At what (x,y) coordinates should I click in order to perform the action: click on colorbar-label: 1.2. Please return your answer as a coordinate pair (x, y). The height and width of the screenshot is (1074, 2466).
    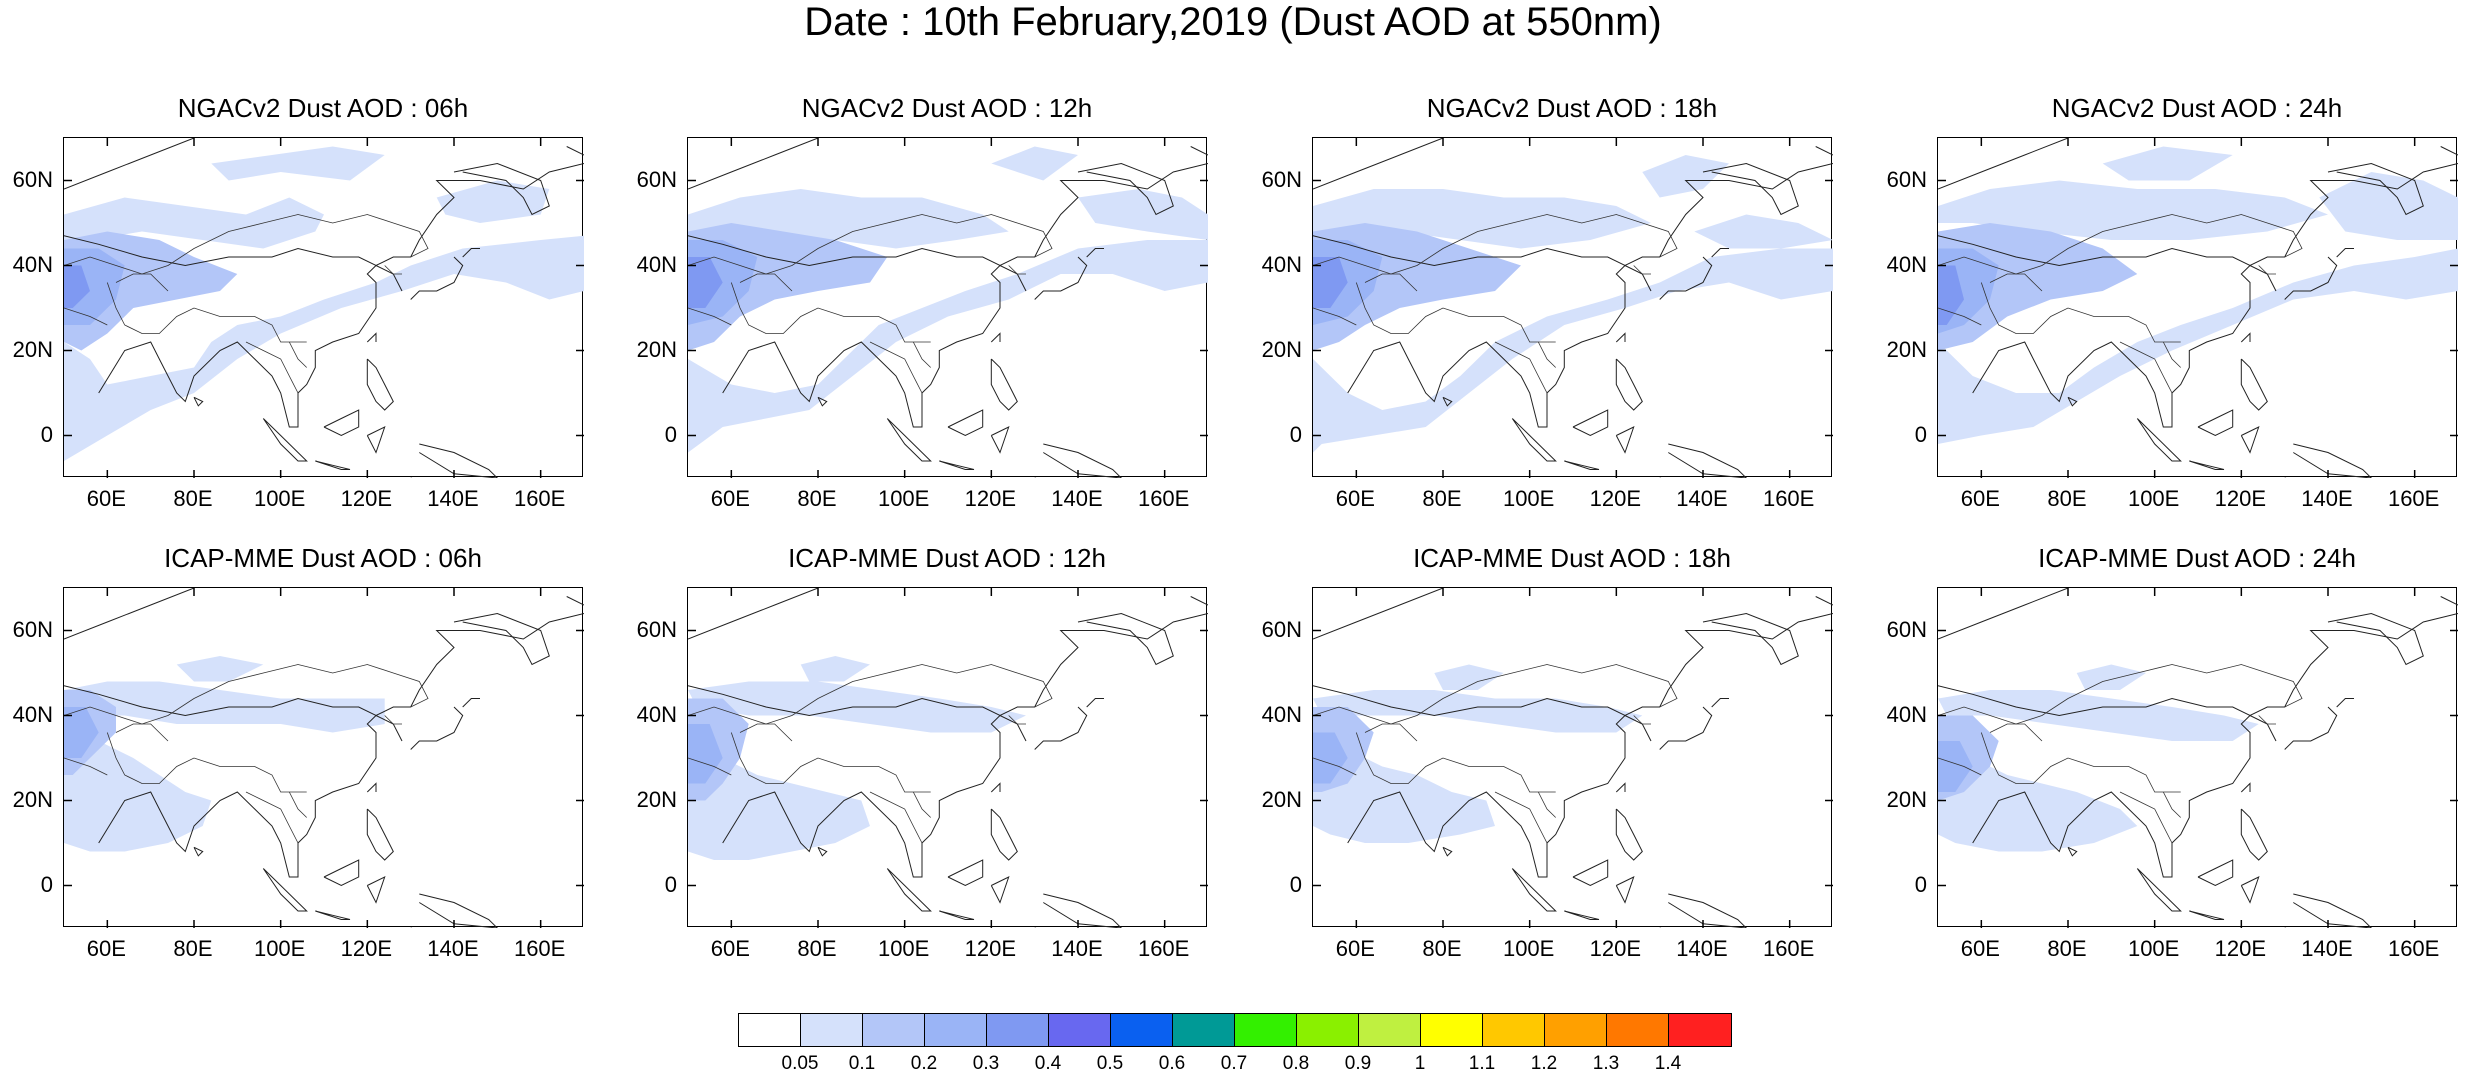
    Looking at the image, I should click on (1544, 1063).